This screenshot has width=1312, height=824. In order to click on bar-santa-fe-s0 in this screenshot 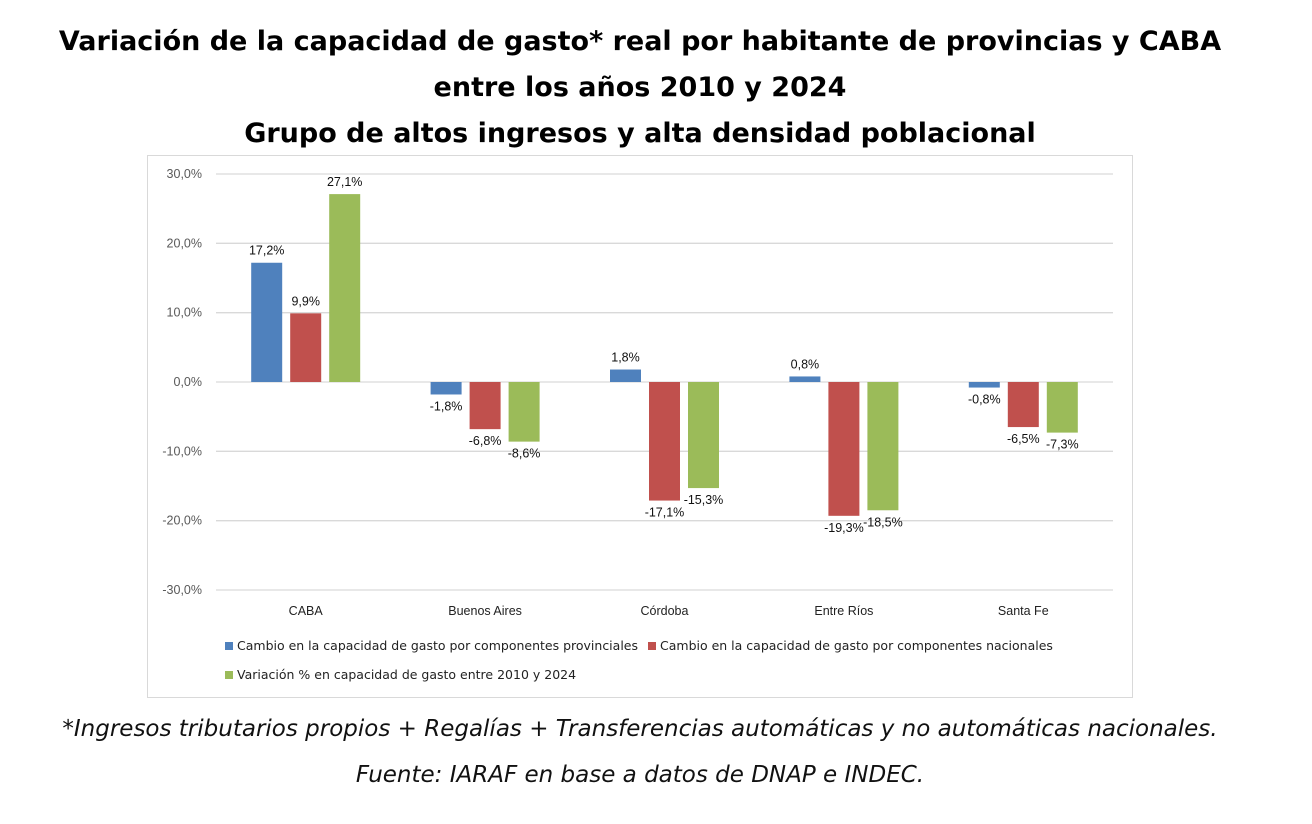, I will do `click(984, 385)`.